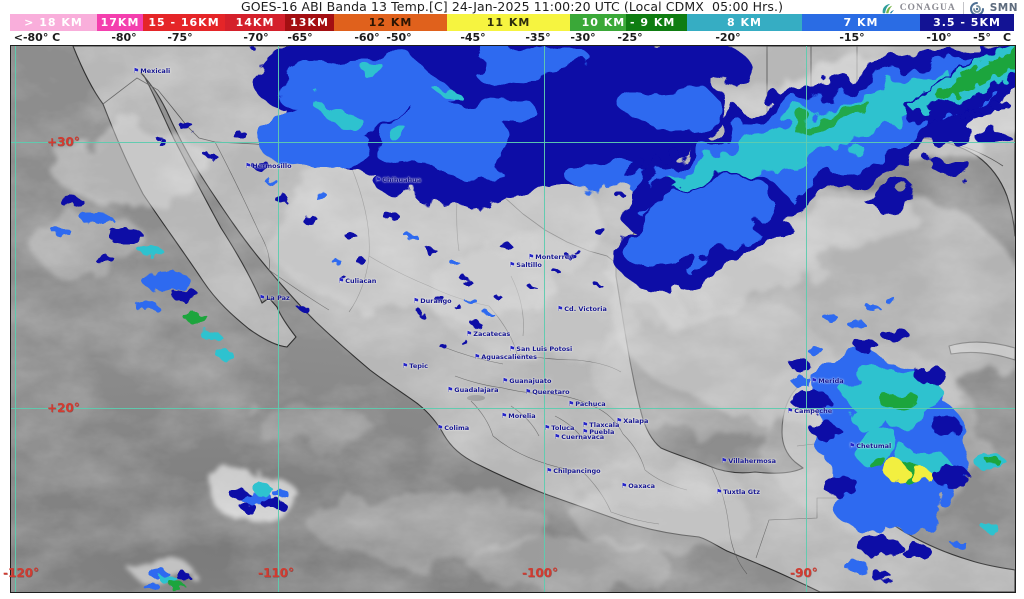  What do you see at coordinates (399, 37) in the screenshot?
I see `temperature-label: -50°` at bounding box center [399, 37].